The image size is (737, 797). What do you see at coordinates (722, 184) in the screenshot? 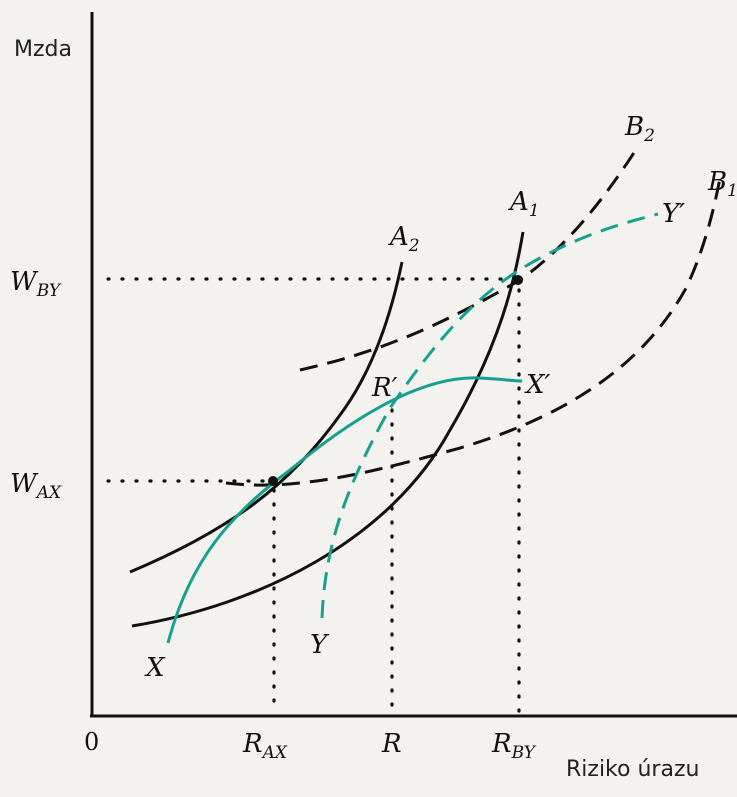
I see `label-b1: B1` at bounding box center [722, 184].